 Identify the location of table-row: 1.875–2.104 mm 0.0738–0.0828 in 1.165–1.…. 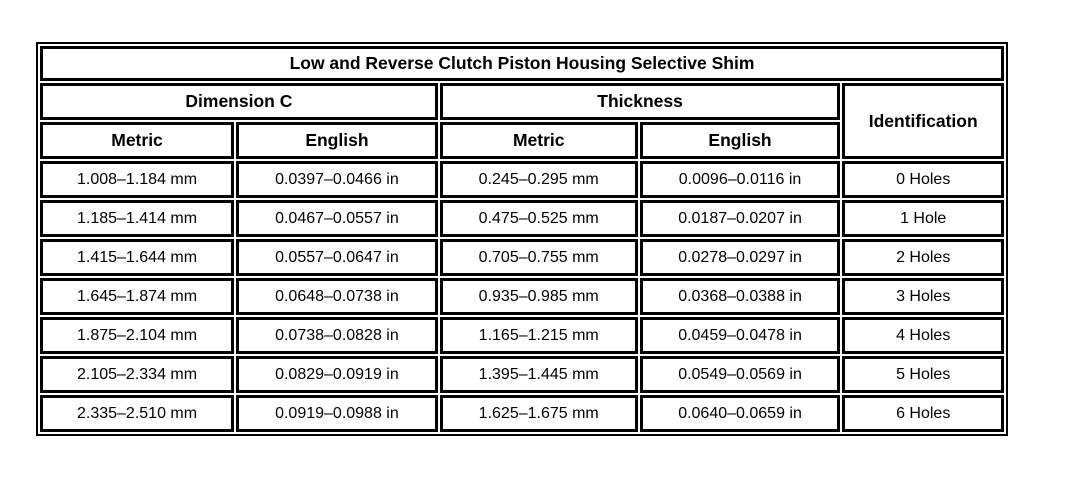
(522, 335).